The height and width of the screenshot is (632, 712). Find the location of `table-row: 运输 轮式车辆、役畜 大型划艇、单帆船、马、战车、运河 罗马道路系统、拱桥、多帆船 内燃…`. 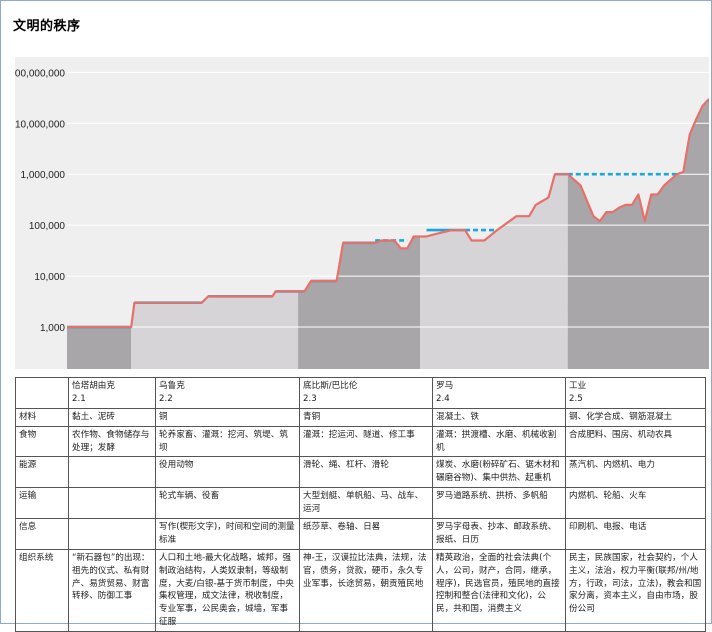

table-row: 运输 轮式车辆、役畜 大型划艇、单帆船、马、战车、运河 罗马道路系统、拱桥、多帆船 内燃… is located at coordinates (360, 503).